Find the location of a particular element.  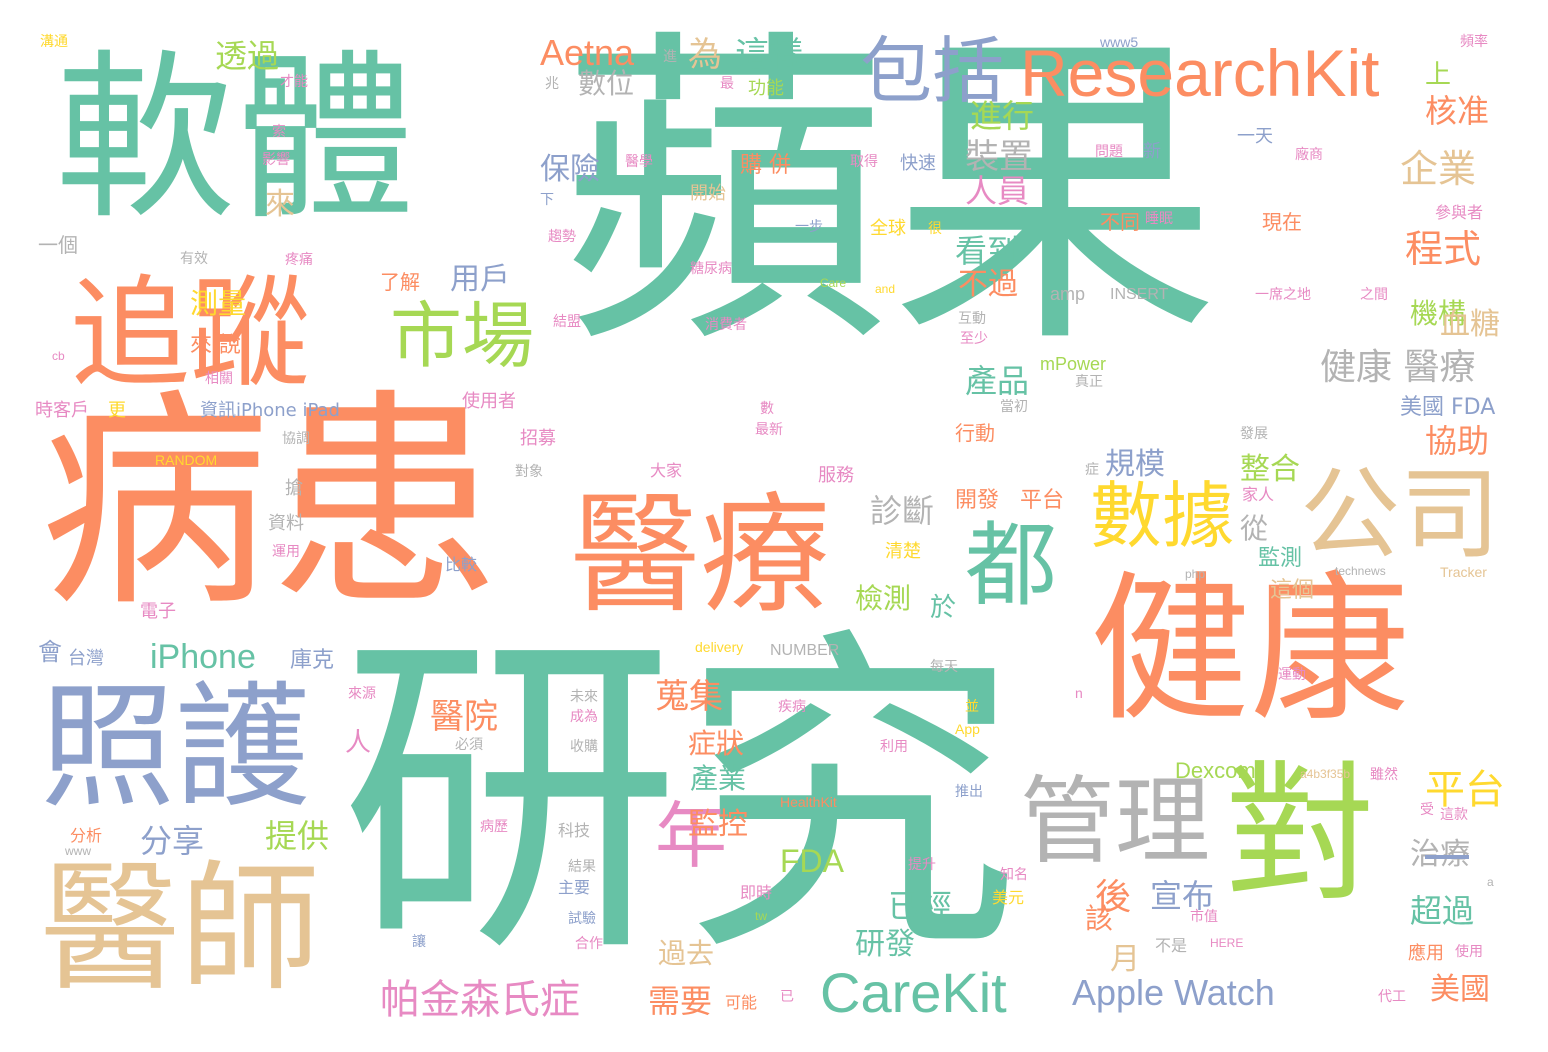

word-develop: 開發 is located at coordinates (977, 500).